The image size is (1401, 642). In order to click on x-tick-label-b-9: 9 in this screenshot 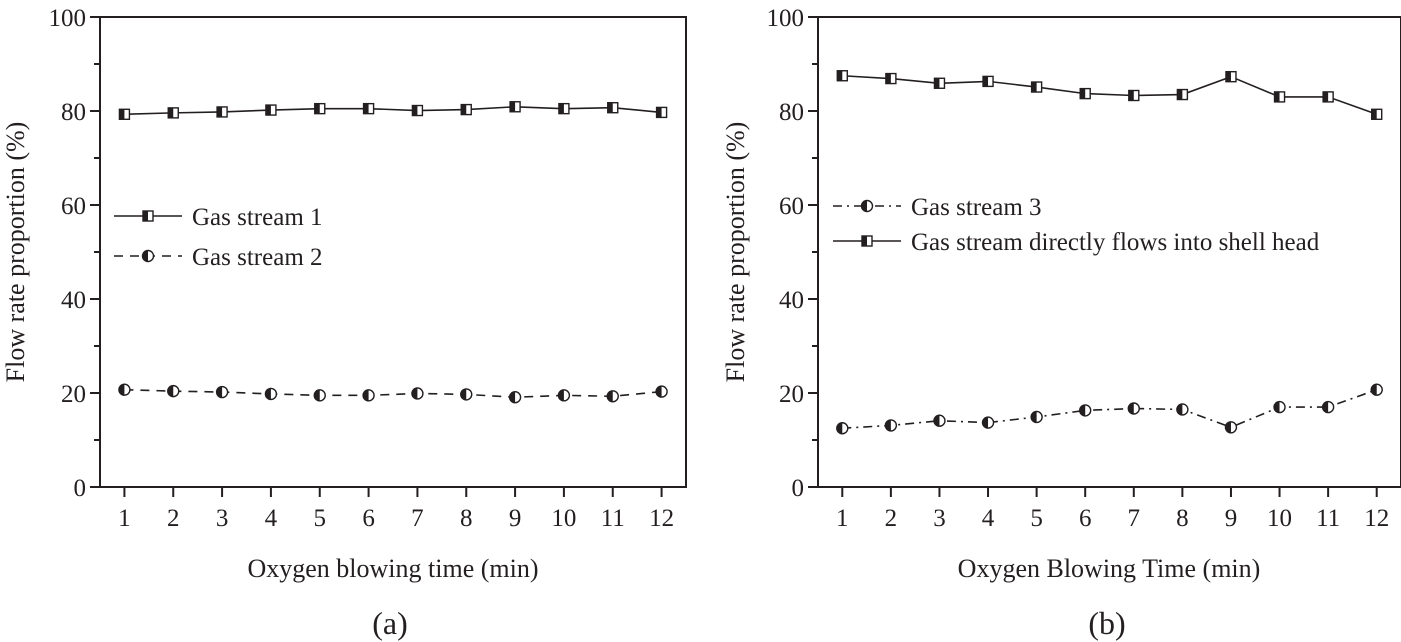, I will do `click(1231, 518)`.